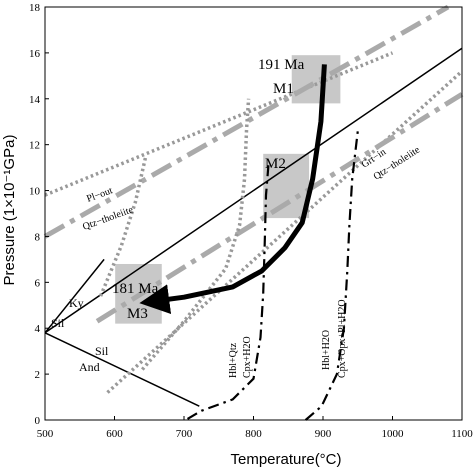 The height and width of the screenshot is (469, 474). I want to click on x-tick-label: 500, so click(45, 434).